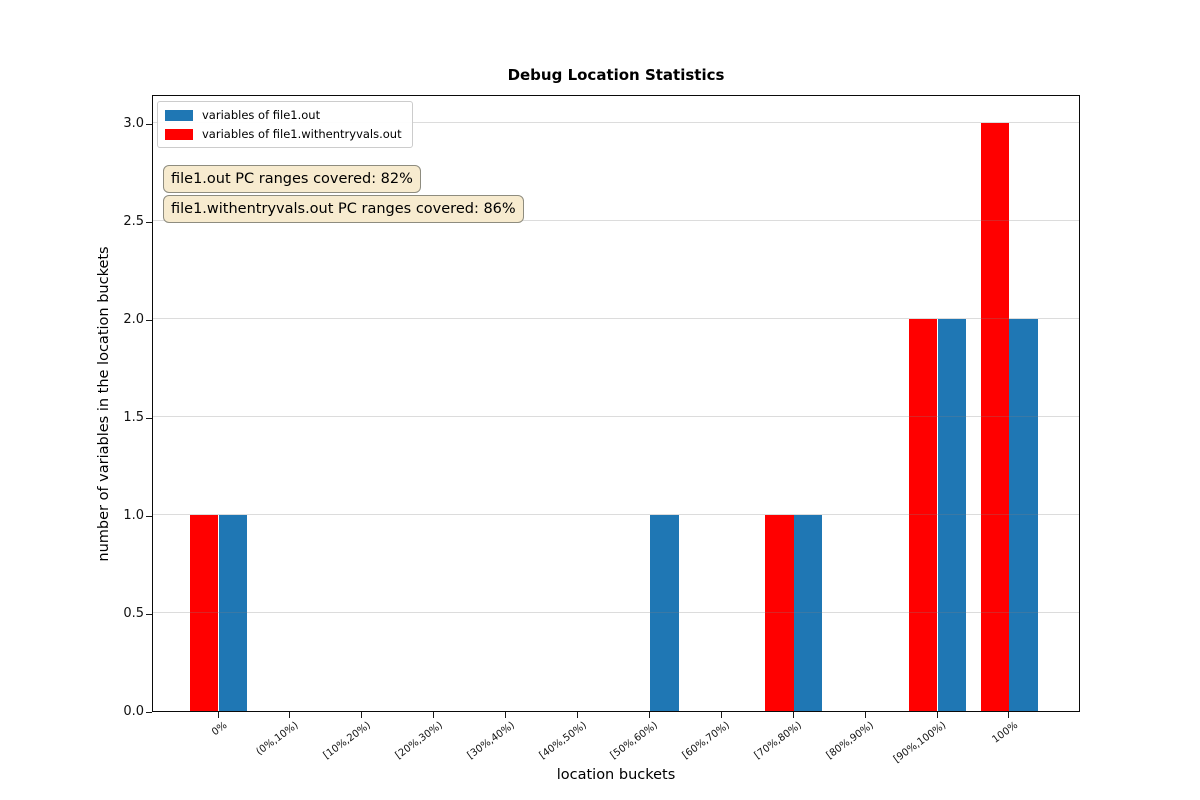 The width and height of the screenshot is (1200, 800). Describe the element at coordinates (635, 741) in the screenshot. I see `x-tick-label: [50%,60%)` at that location.